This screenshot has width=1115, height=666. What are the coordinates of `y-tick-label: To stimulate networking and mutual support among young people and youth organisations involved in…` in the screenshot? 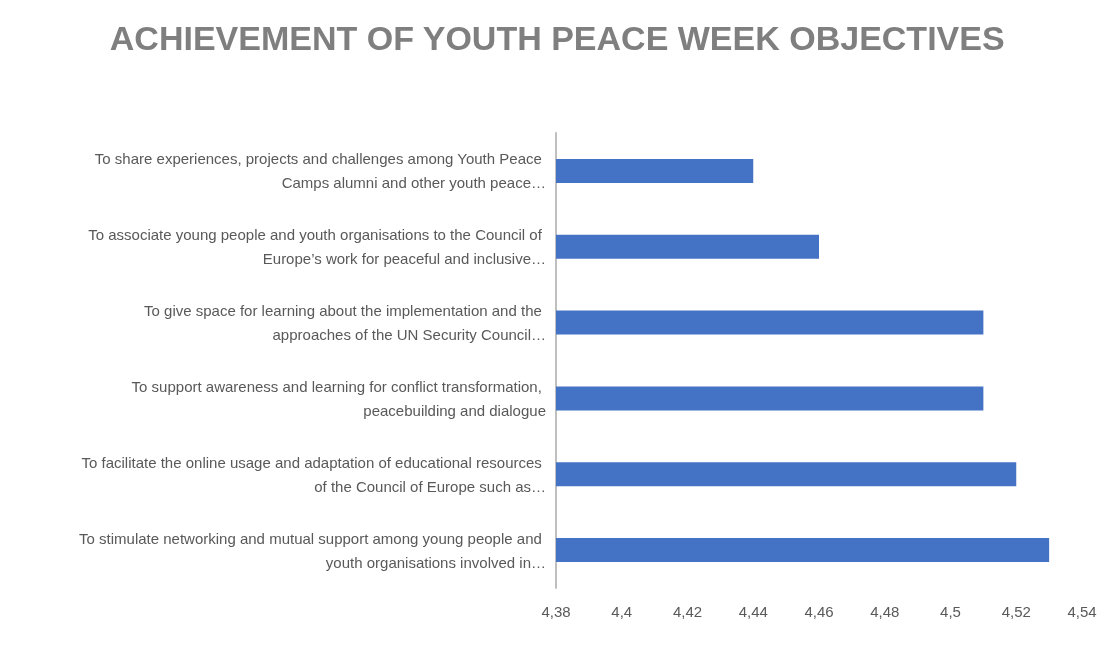 It's located at (312, 550).